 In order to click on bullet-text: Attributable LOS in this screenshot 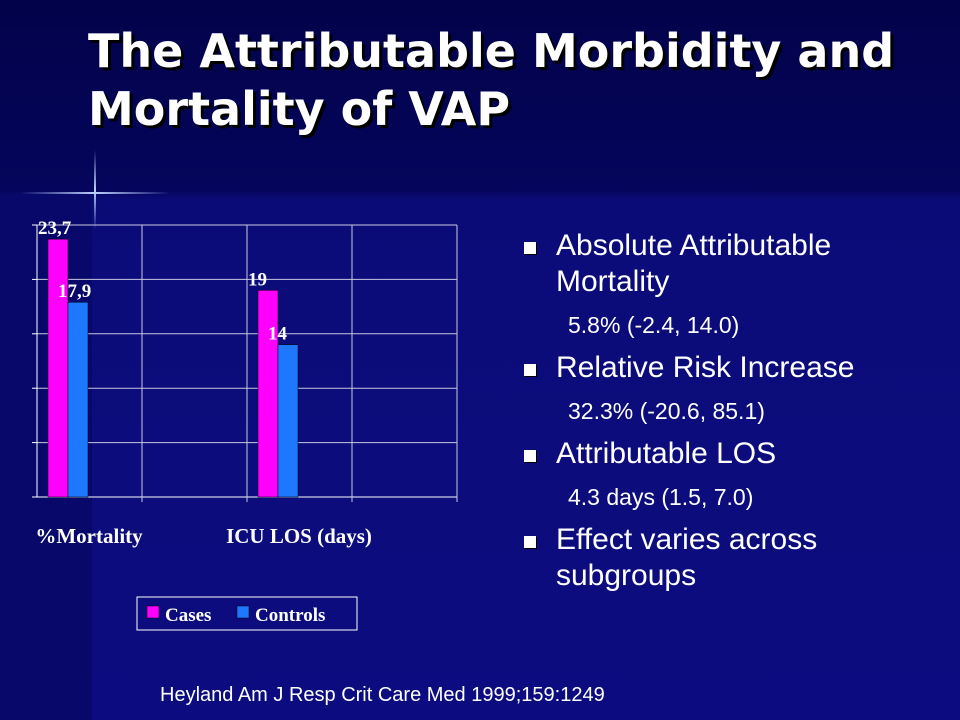, I will do `click(666, 453)`.